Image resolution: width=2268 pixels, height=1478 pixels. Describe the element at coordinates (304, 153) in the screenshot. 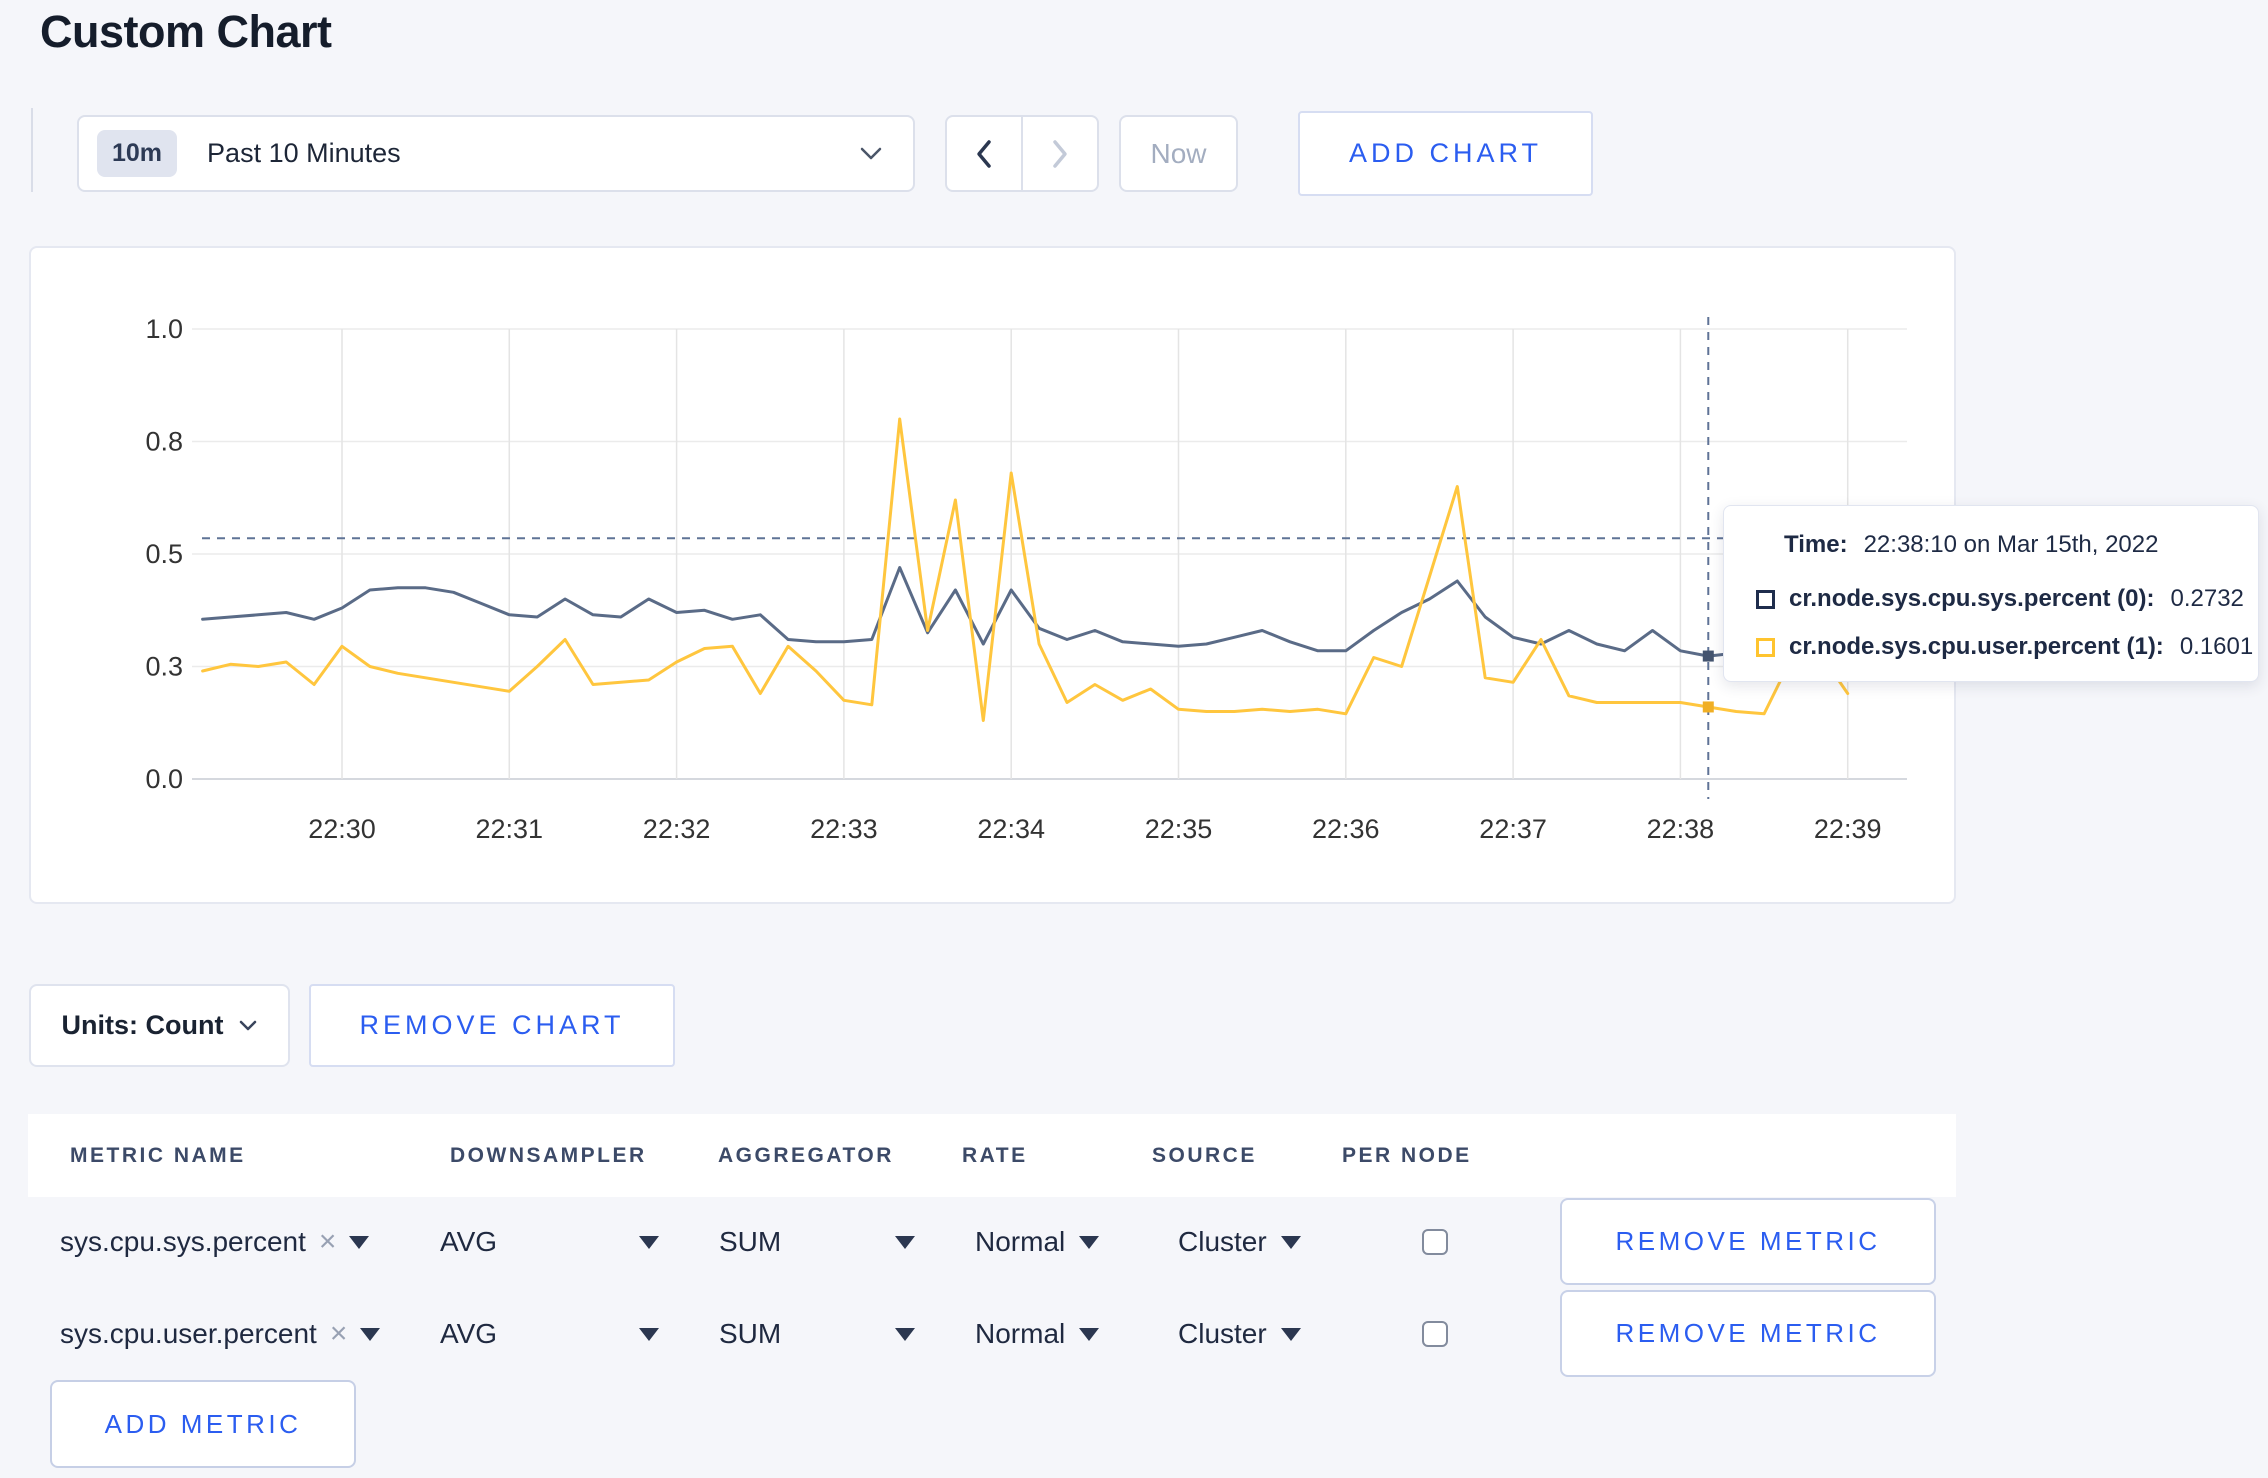

I see `time-window-label: Past 10 Minutes` at that location.